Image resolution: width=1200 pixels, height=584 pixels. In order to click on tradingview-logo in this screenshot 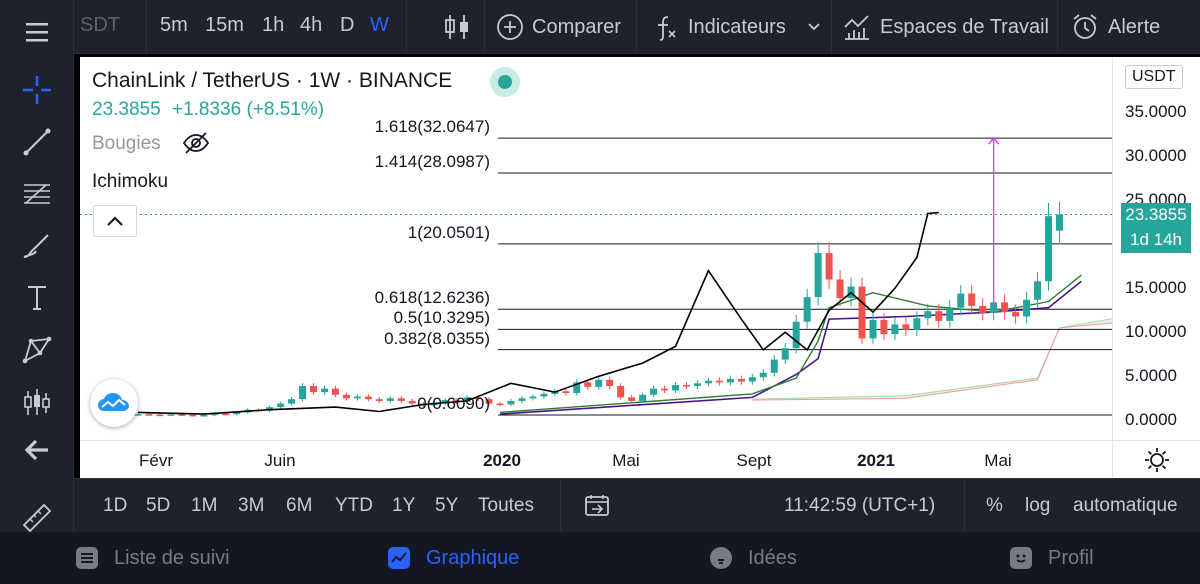, I will do `click(114, 403)`.